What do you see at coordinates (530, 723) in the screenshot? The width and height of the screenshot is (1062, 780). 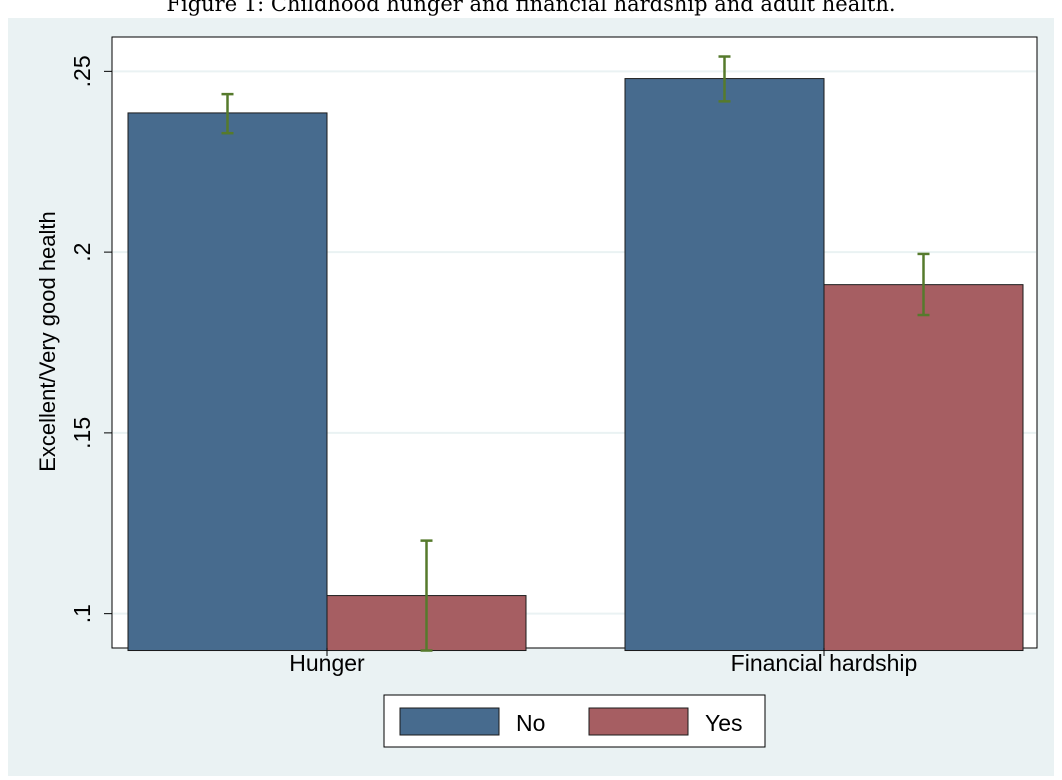 I see `legend-label-no: No` at bounding box center [530, 723].